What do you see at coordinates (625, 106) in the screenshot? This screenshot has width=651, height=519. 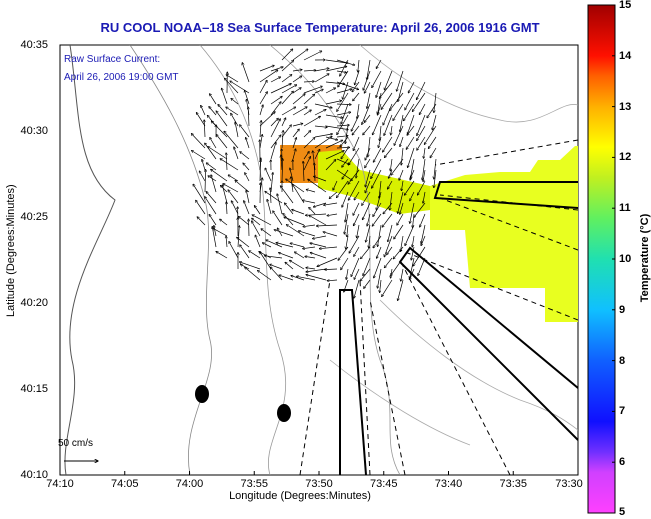 I see `colorbar-tick-label: 13` at bounding box center [625, 106].